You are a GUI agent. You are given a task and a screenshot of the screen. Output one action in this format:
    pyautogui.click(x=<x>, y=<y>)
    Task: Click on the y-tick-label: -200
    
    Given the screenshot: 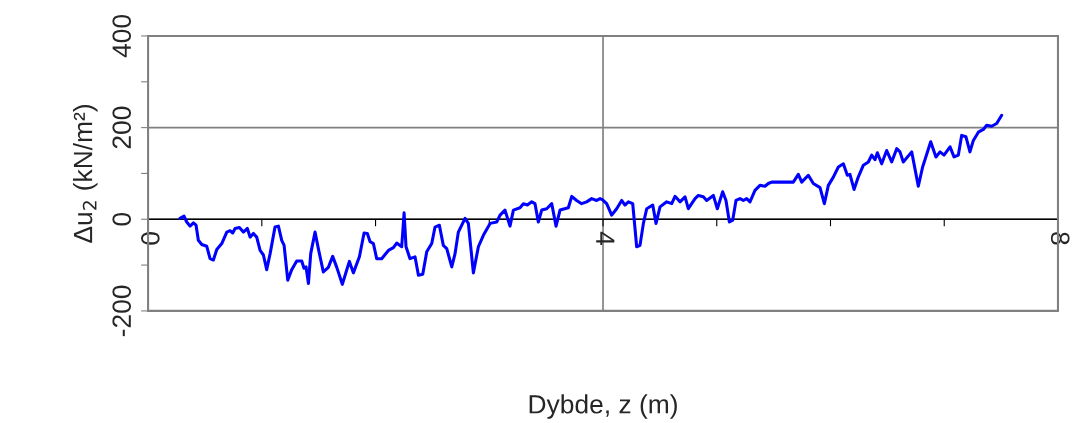 What is the action you would take?
    pyautogui.click(x=122, y=311)
    